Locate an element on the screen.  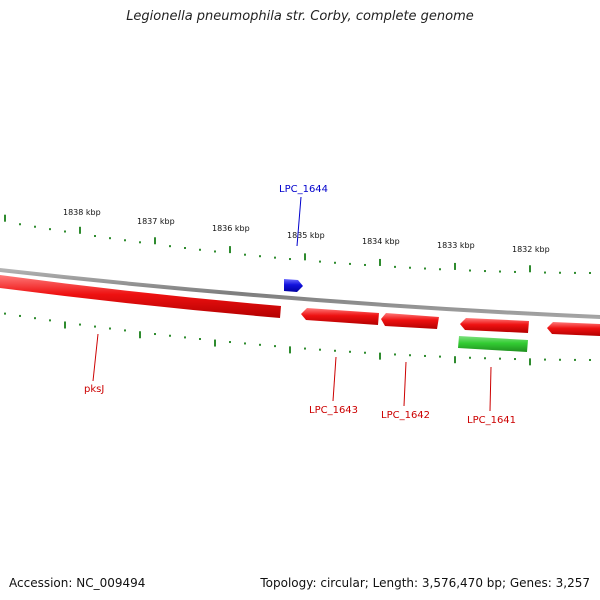
outer-scale-ticks is located at coordinates (297, 244).